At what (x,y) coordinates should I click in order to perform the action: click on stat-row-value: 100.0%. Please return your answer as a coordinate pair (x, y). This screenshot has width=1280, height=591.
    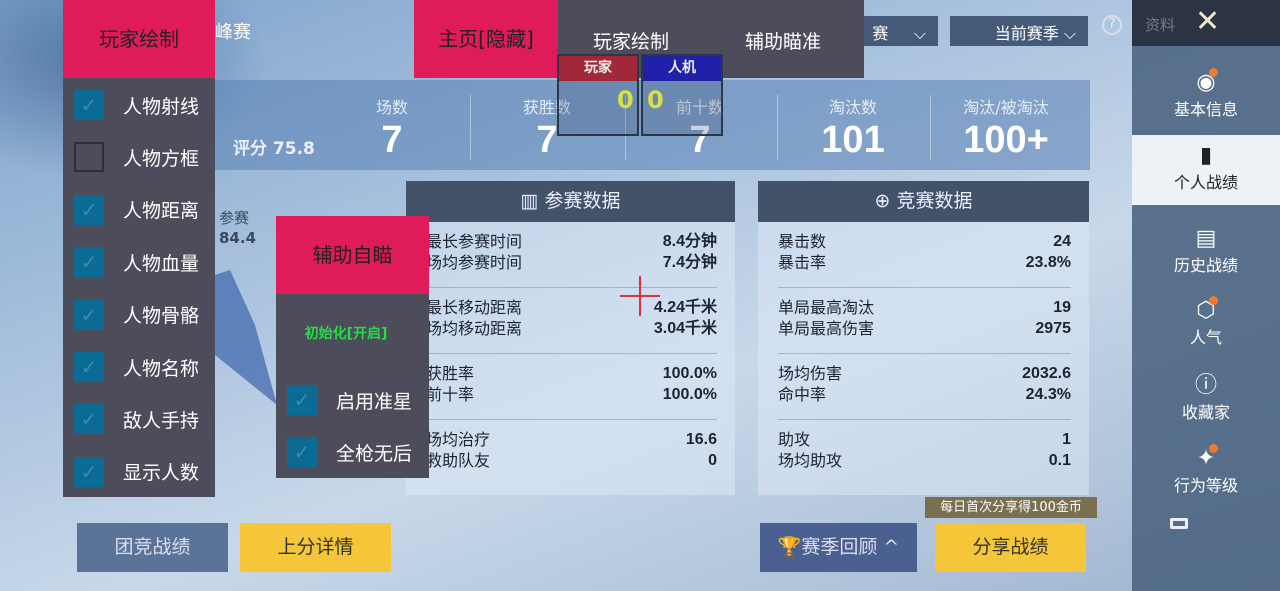
    Looking at the image, I should click on (689, 394).